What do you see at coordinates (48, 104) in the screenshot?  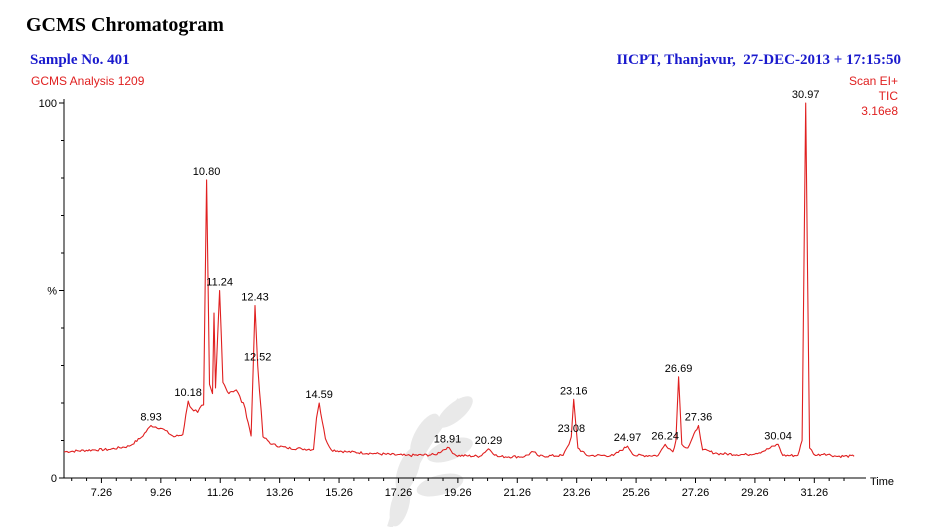 I see `y-tick-label: 100` at bounding box center [48, 104].